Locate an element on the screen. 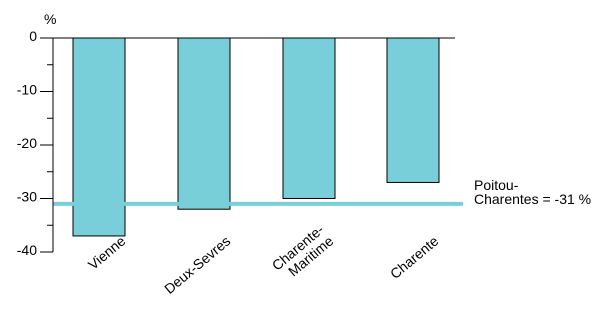 The height and width of the screenshot is (322, 616). y-tick-label: -10 is located at coordinates (27, 90).